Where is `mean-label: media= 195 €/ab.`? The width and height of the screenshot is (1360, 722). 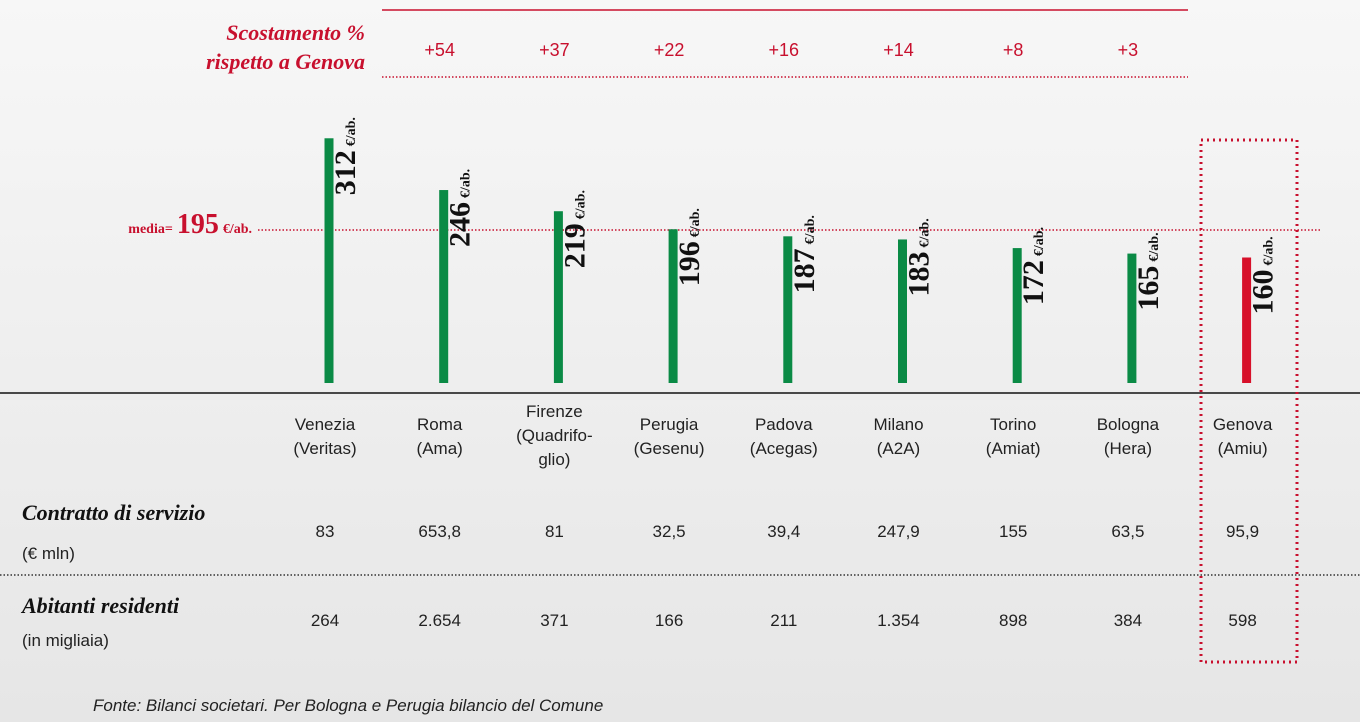
mean-label: media= 195 €/ab. is located at coordinates (190, 224).